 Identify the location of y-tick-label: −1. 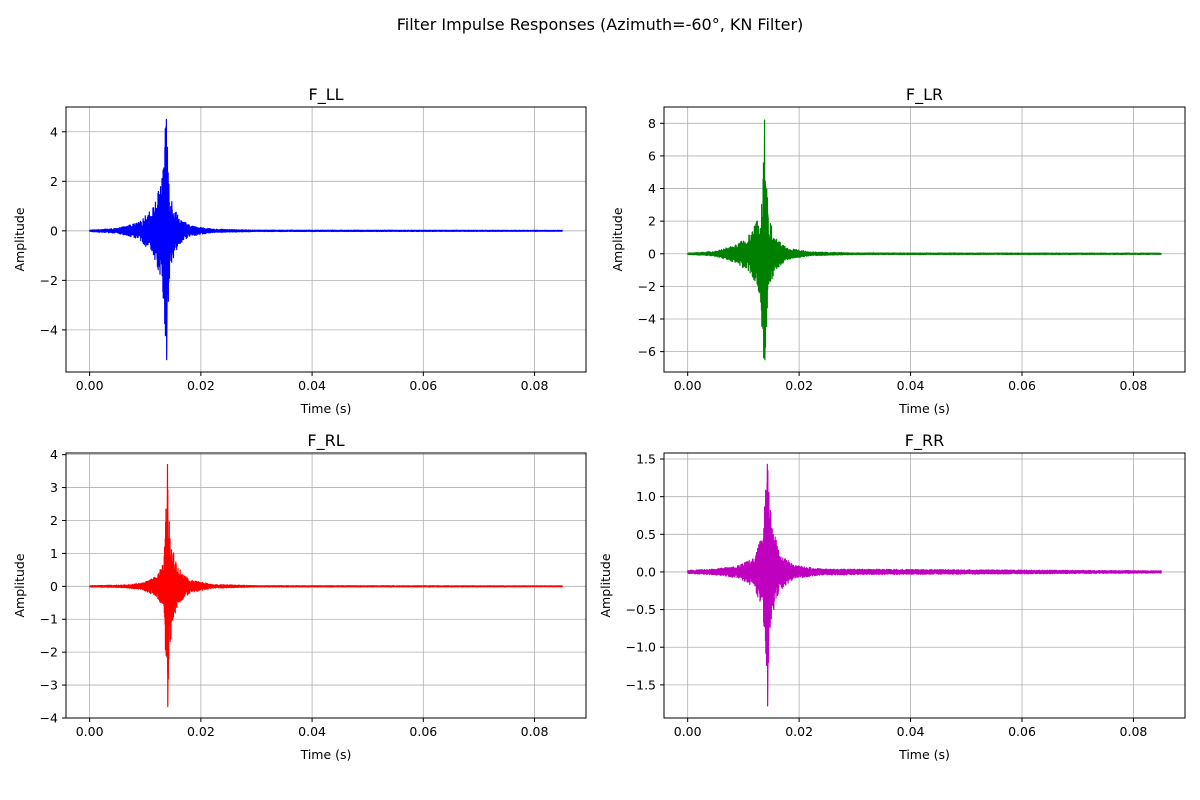
(49, 619).